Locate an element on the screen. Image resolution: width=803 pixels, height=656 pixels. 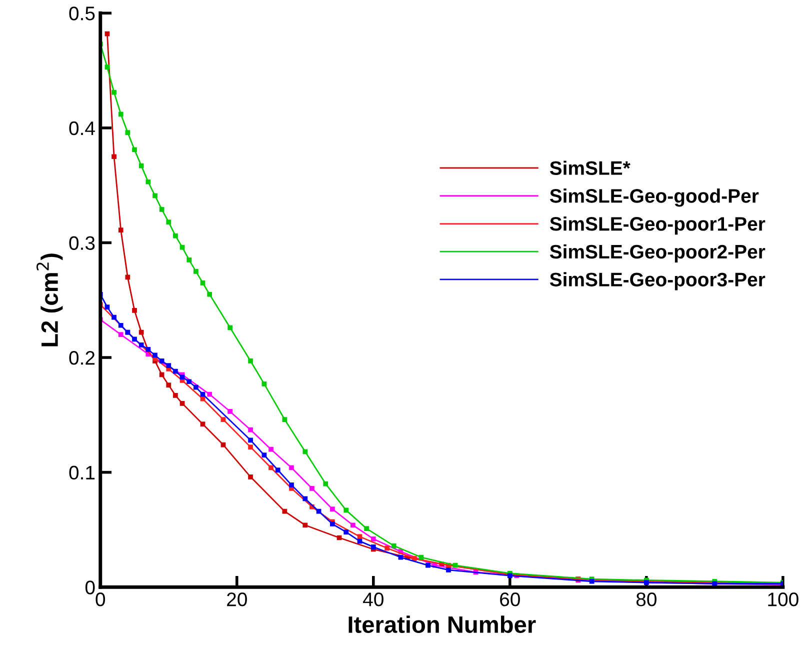
y-tick-label: 0.2 is located at coordinates (82, 357).